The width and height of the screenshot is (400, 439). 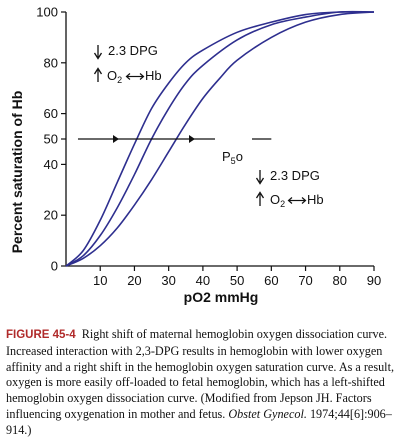 I want to click on x-axis-title: pO2 mmHg, so click(x=221, y=297).